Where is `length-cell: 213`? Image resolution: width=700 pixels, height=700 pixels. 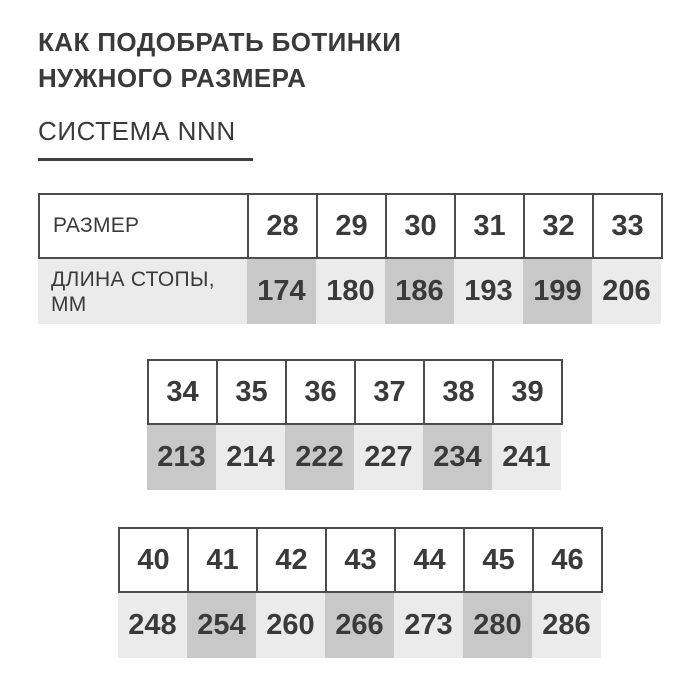
length-cell: 213 is located at coordinates (181, 457).